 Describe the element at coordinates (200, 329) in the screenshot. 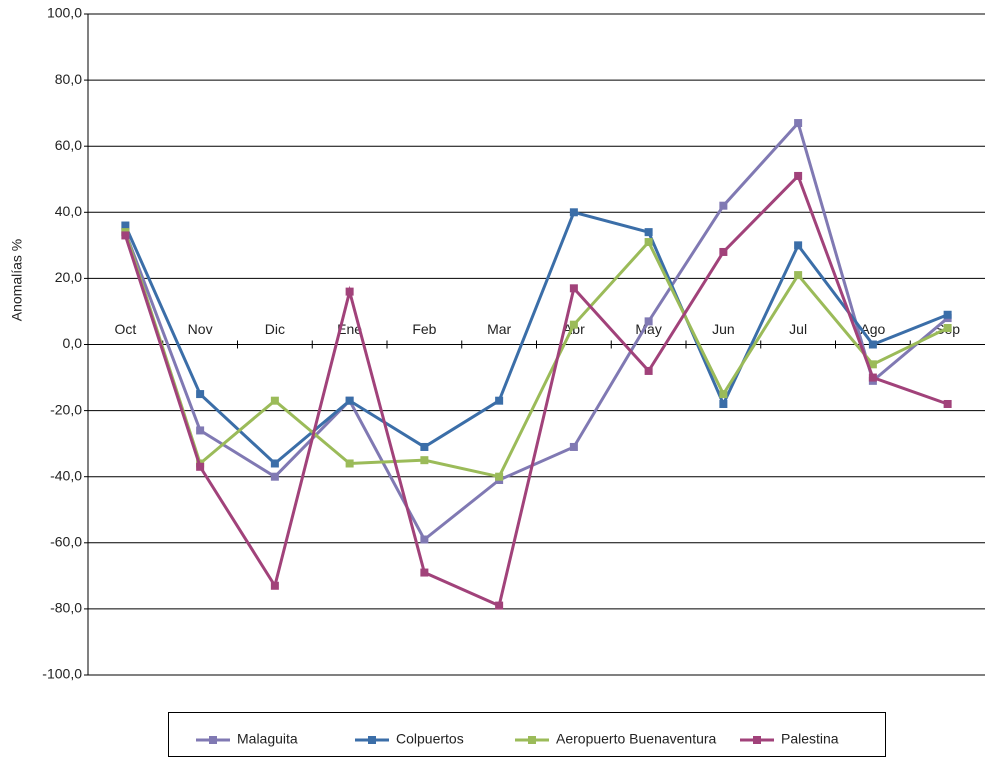

I see `x-tick-label: Nov` at that location.